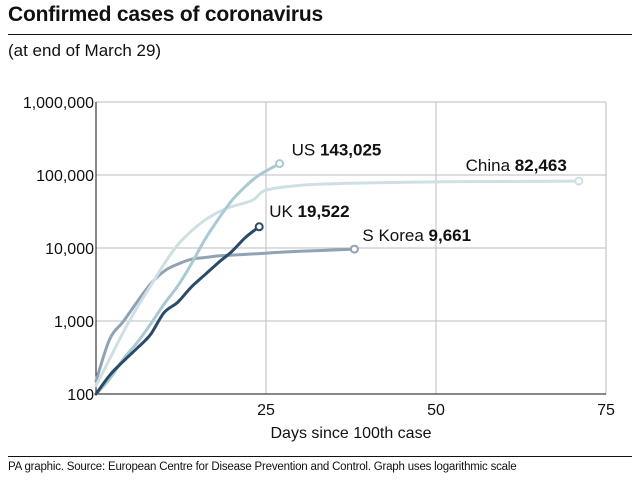 This screenshot has height=480, width=640. What do you see at coordinates (351, 433) in the screenshot?
I see `x-axis-label: Days since 100th case` at bounding box center [351, 433].